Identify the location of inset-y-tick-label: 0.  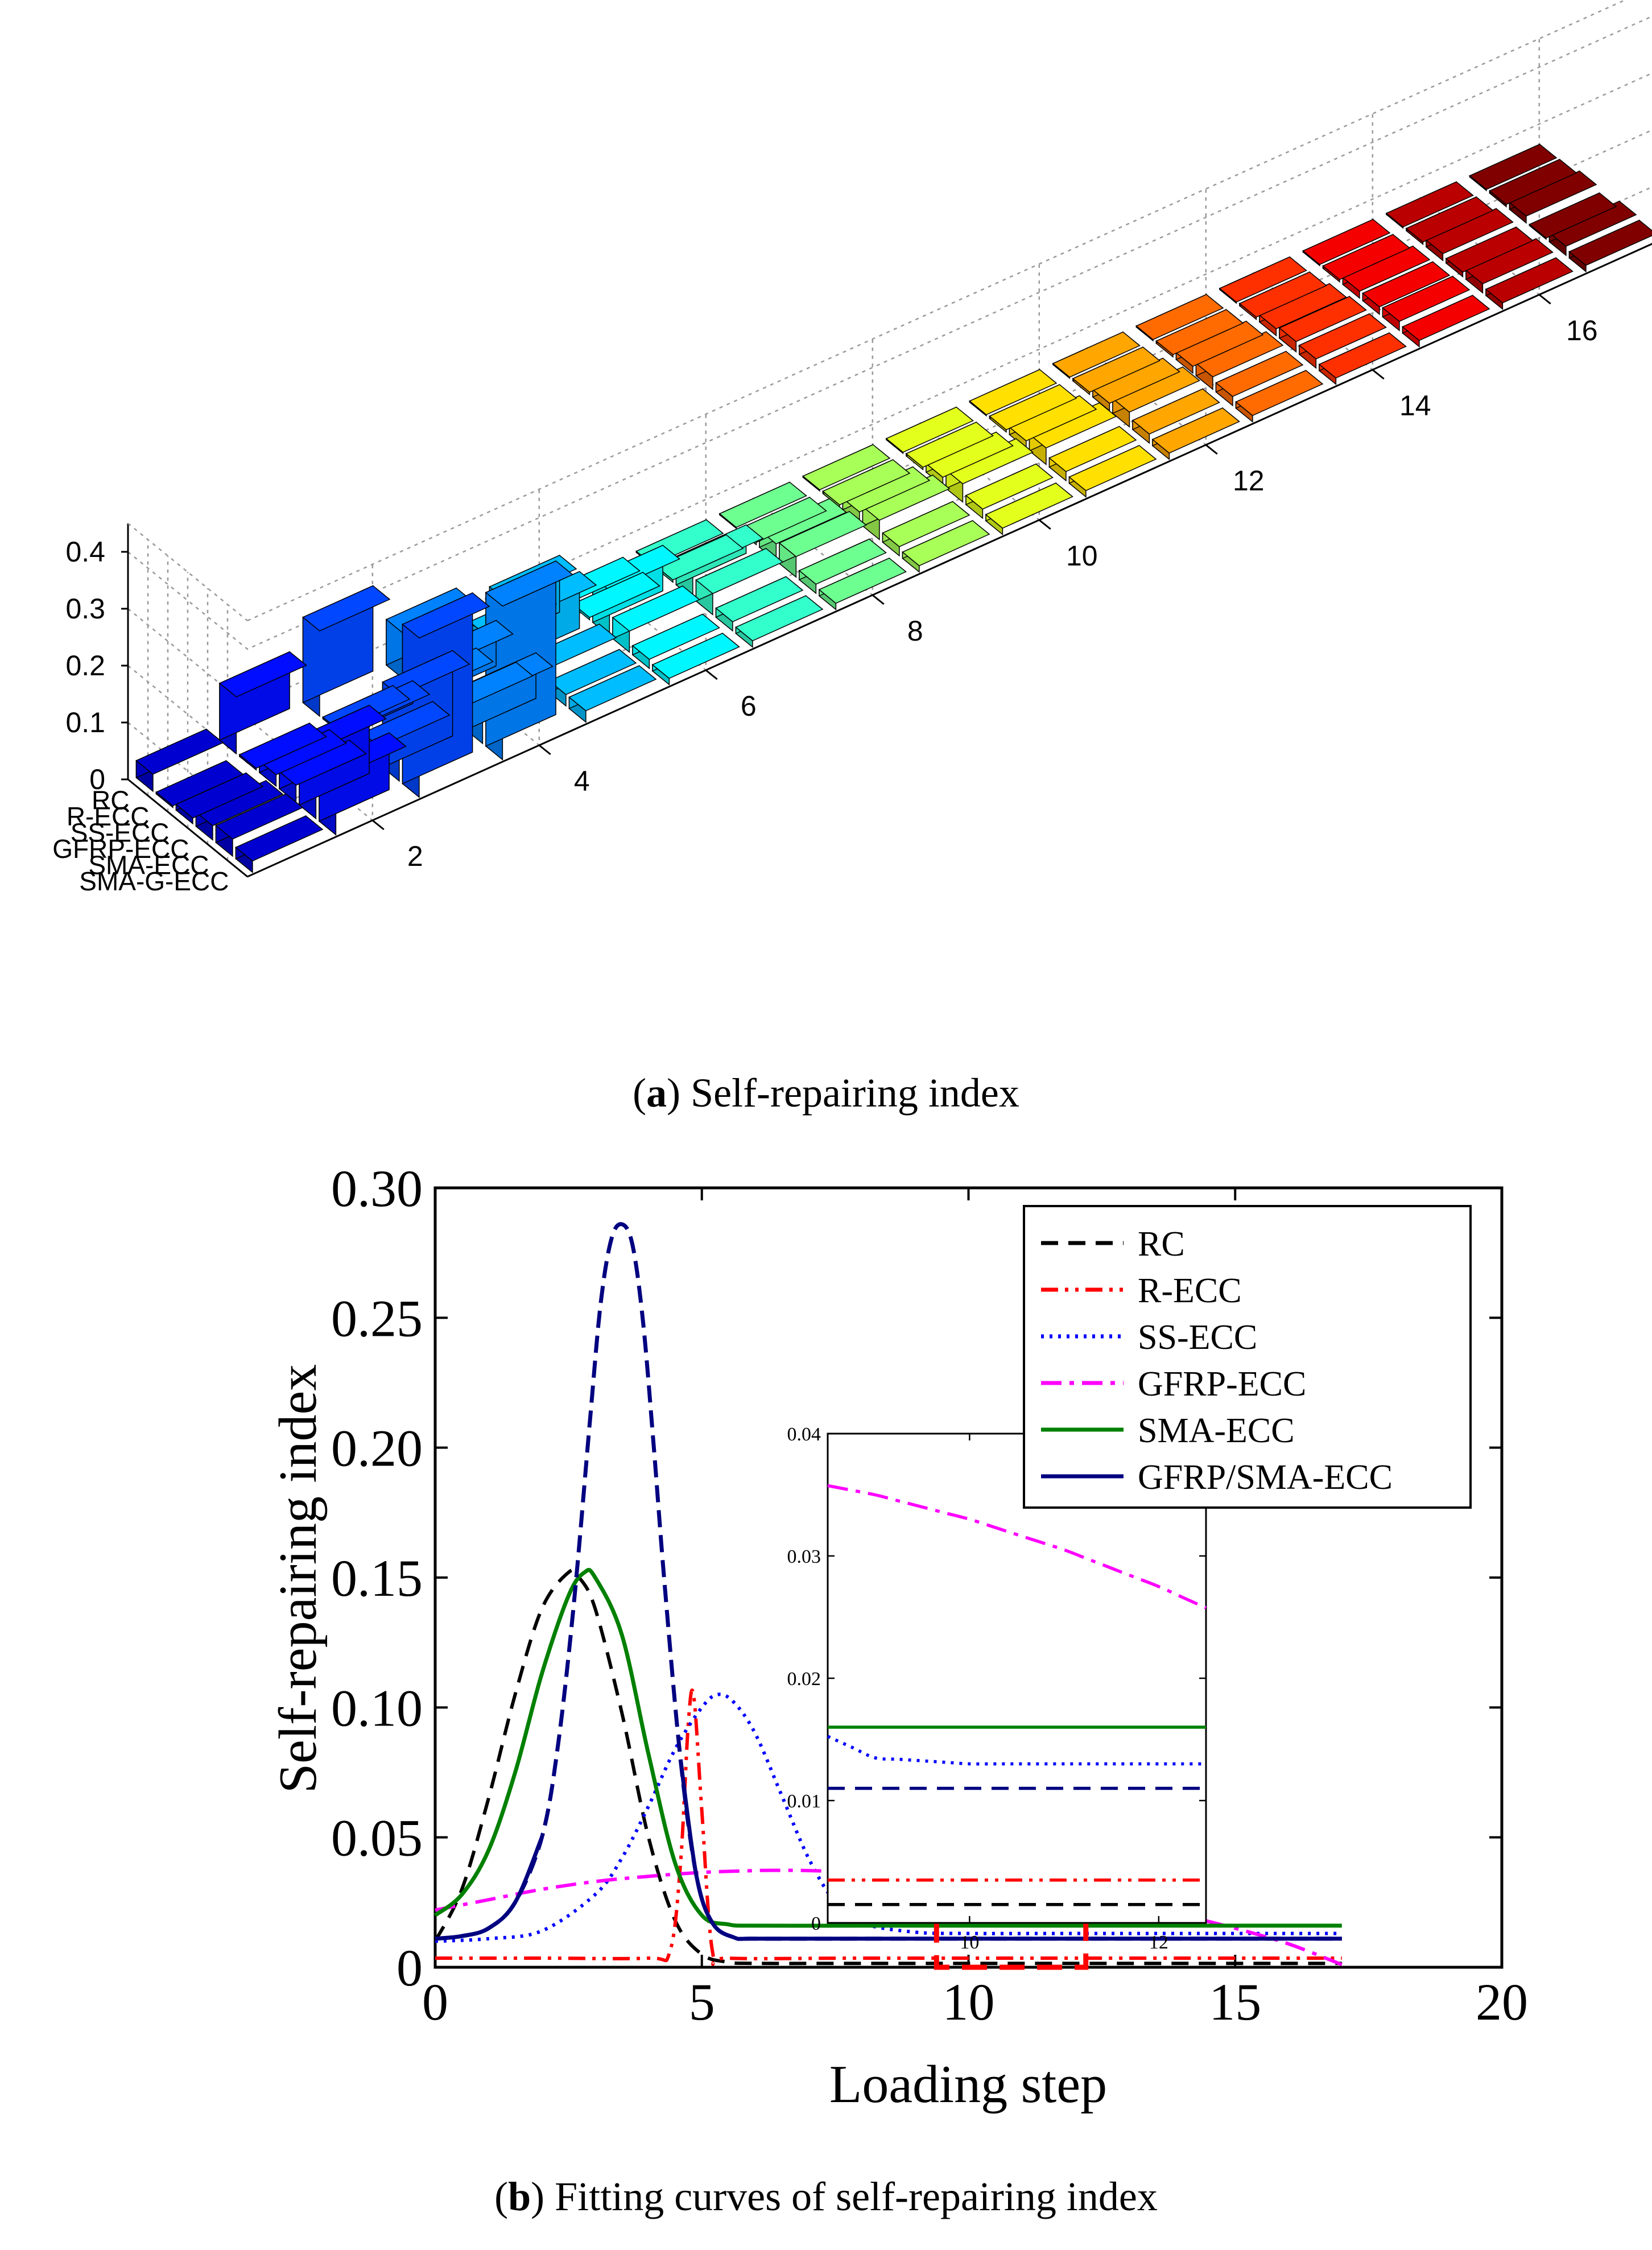
(816, 1923).